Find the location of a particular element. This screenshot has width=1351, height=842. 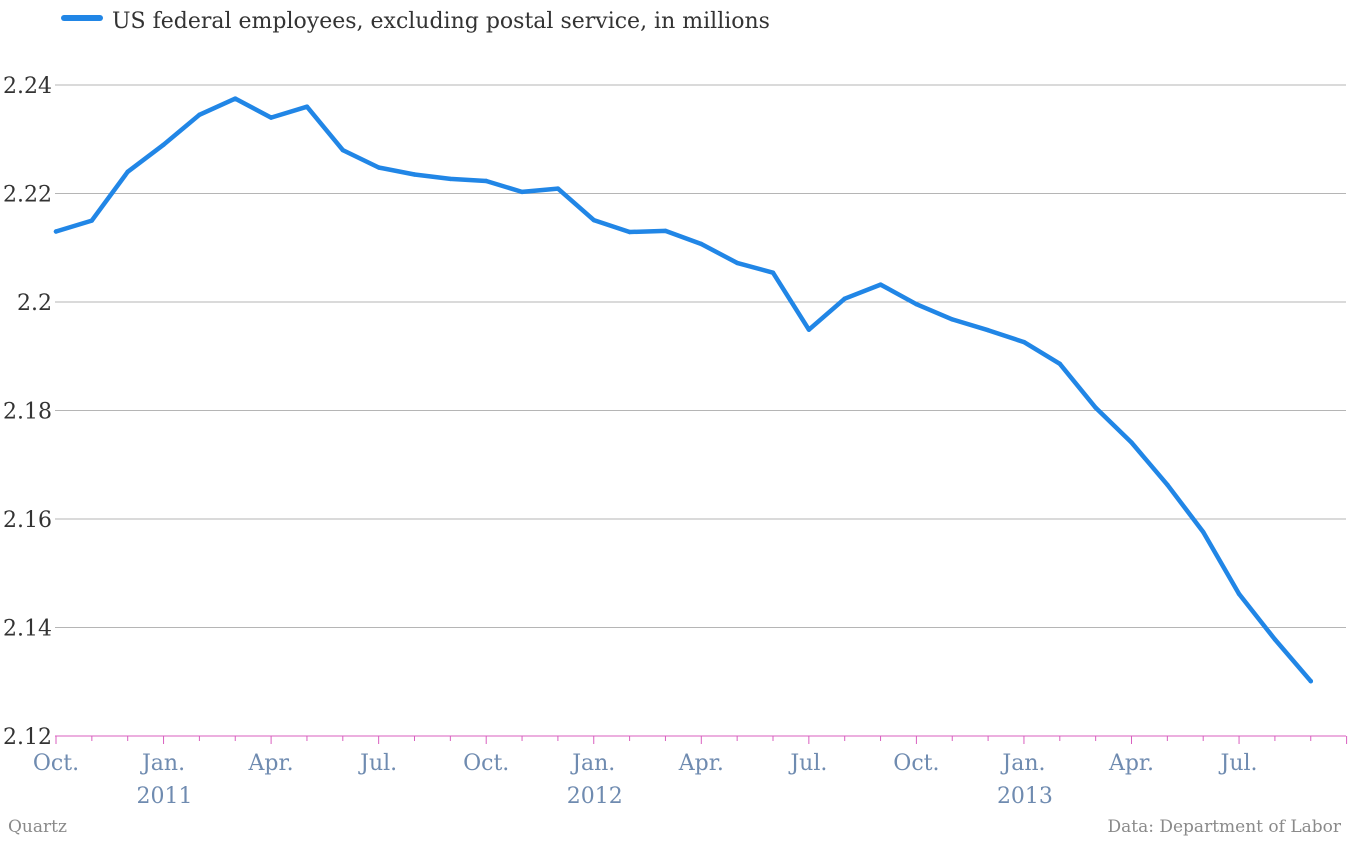

y-tick-label: 2.2 is located at coordinates (34, 303).